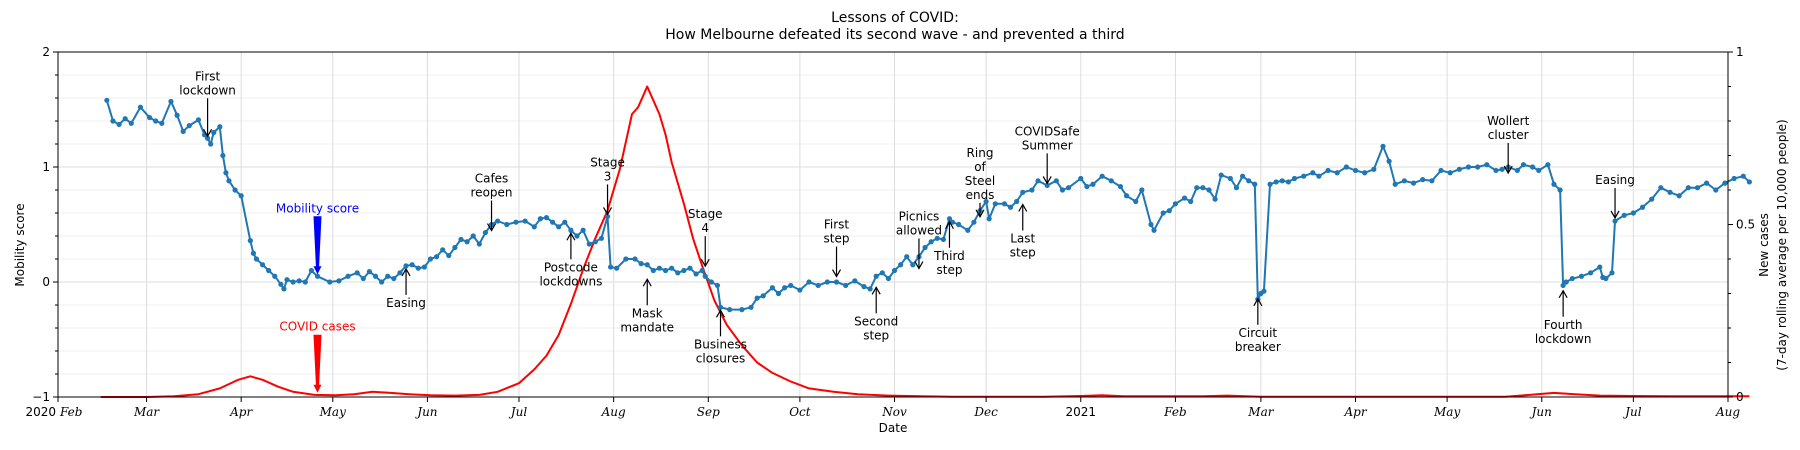 The image size is (1800, 450). What do you see at coordinates (893, 428) in the screenshot?
I see `x-axis-label: Date` at bounding box center [893, 428].